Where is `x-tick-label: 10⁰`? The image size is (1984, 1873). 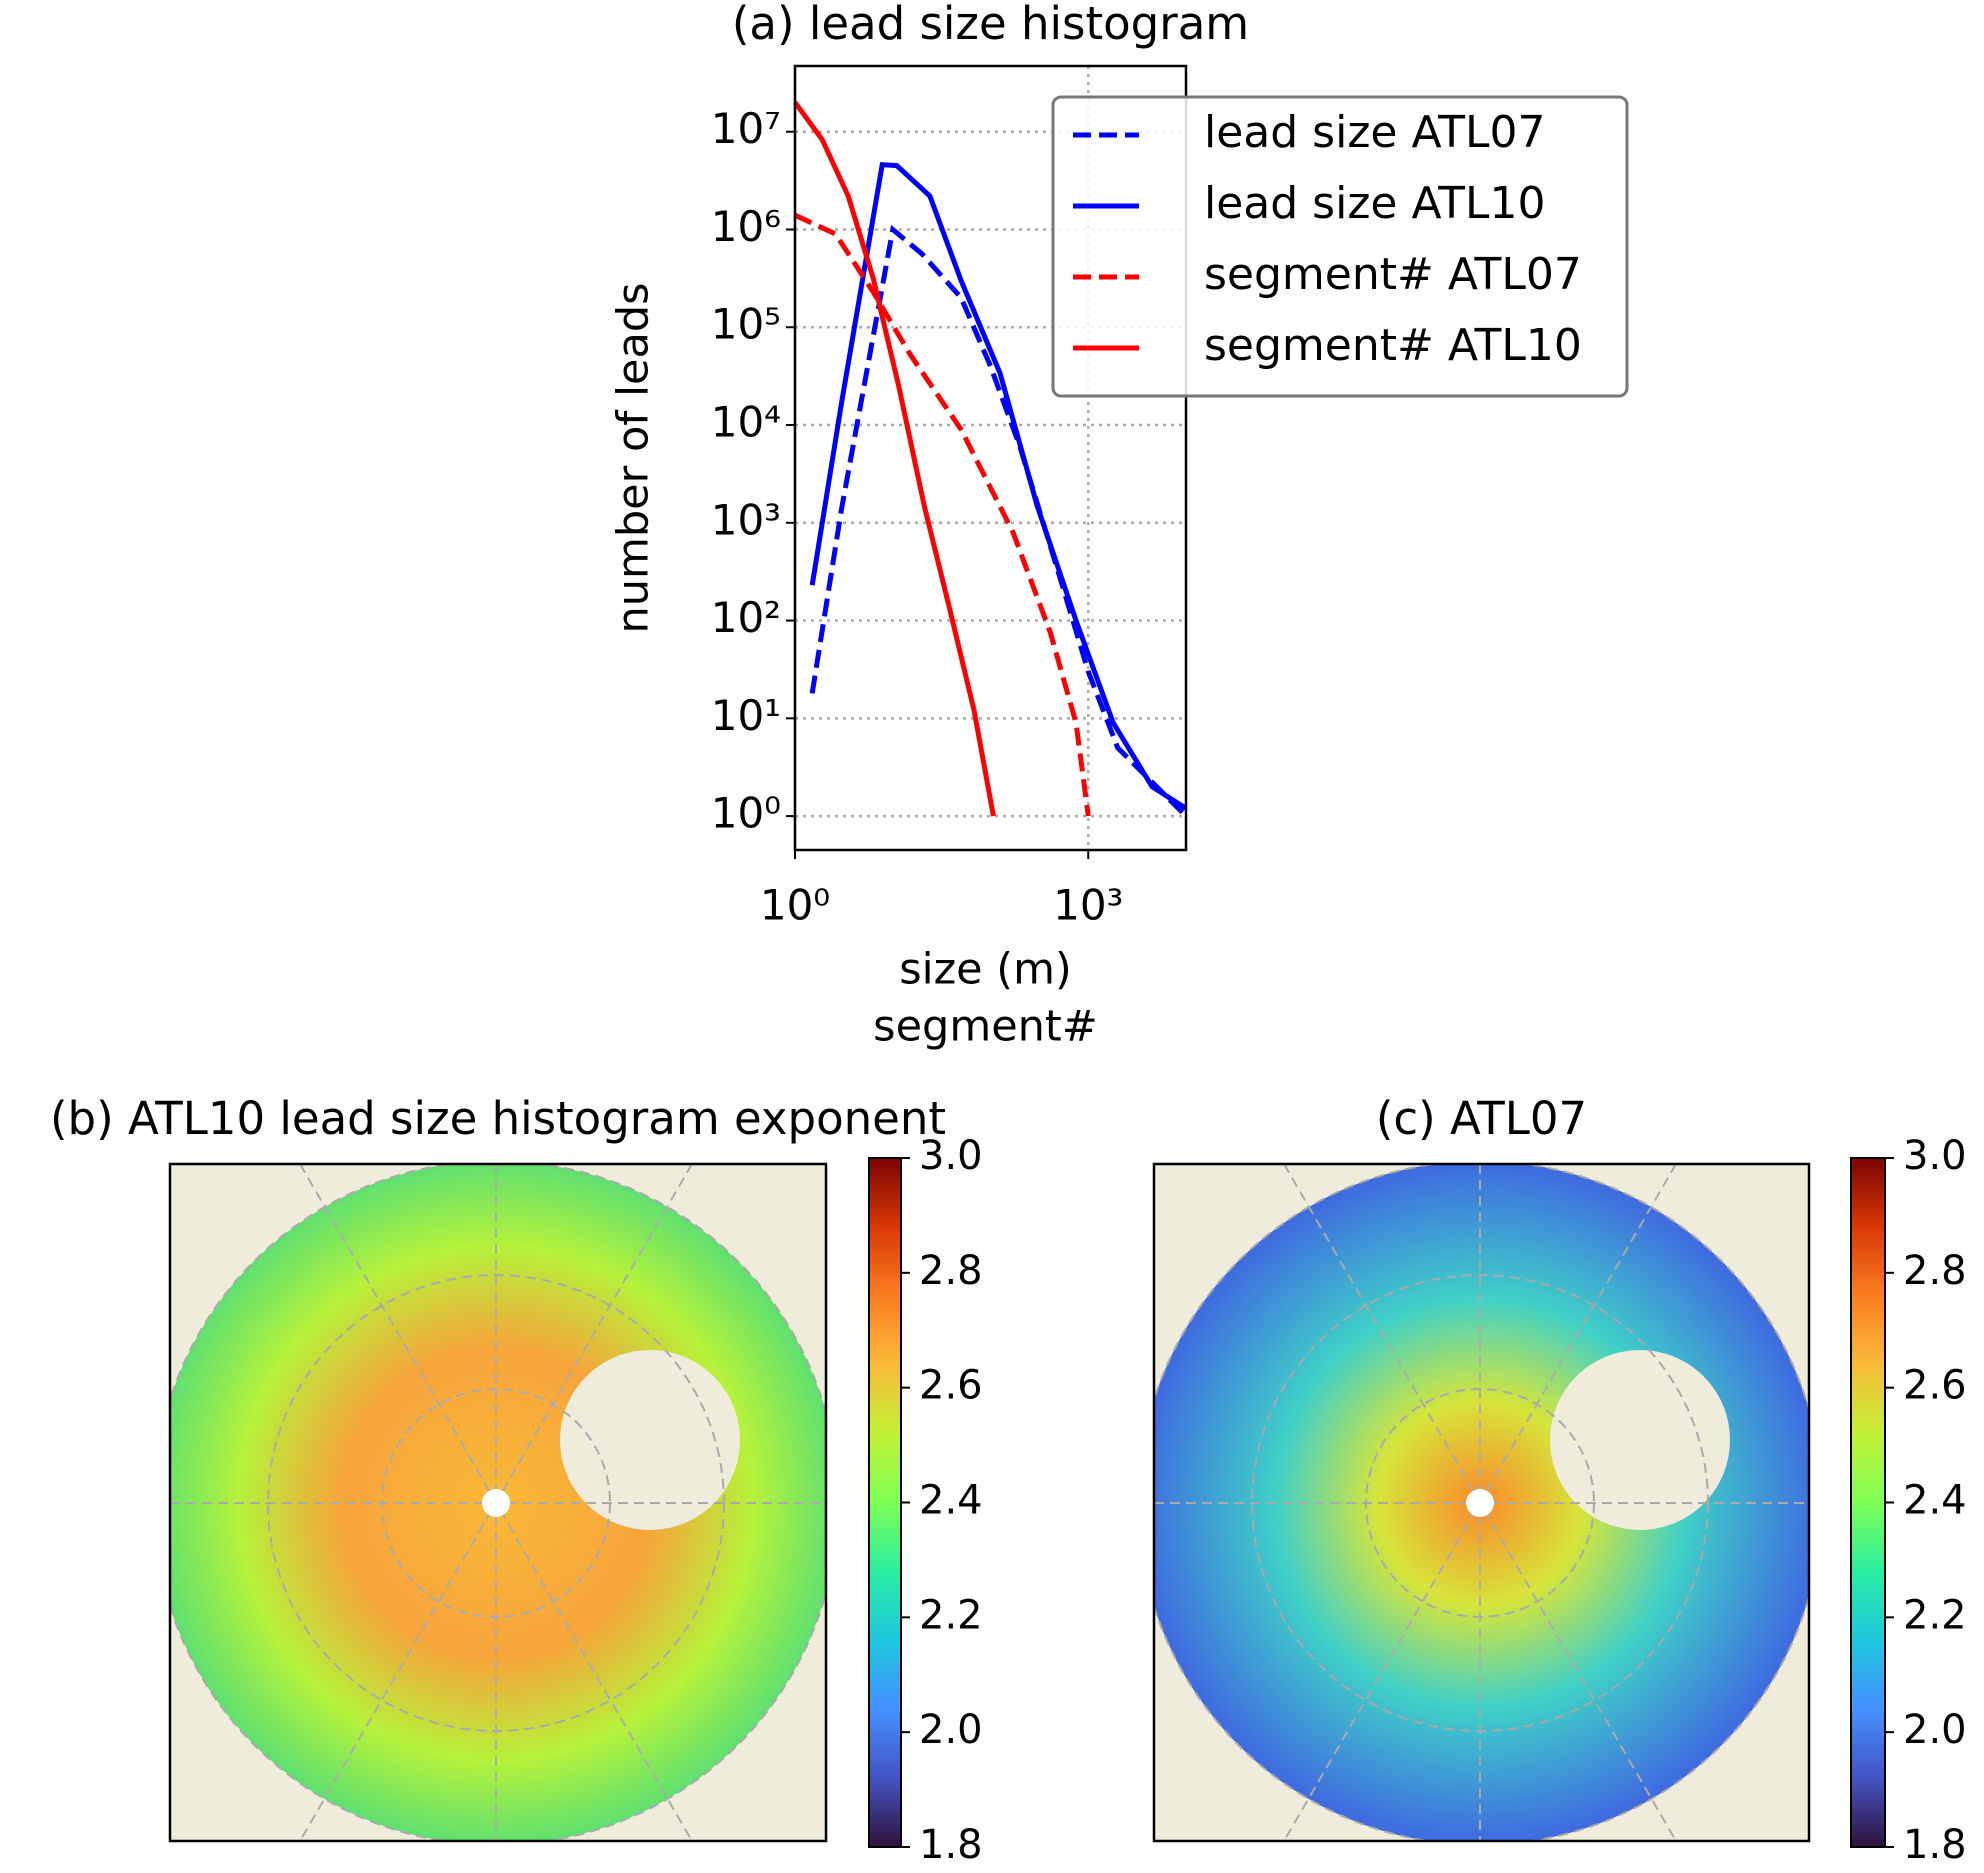
x-tick-label: 10⁰ is located at coordinates (795, 905).